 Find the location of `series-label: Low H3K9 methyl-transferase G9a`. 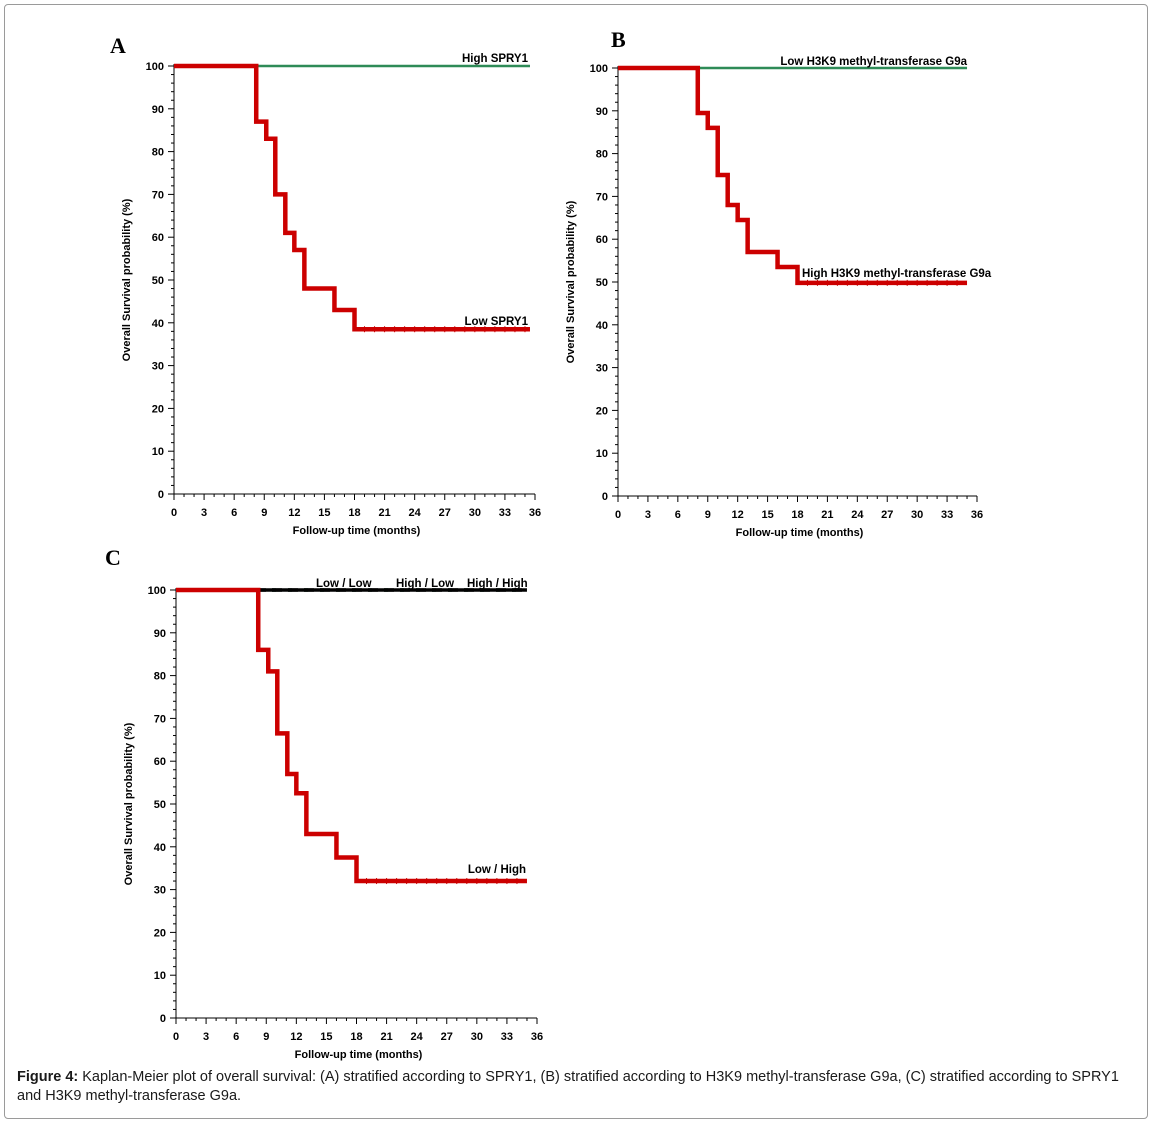

series-label: Low H3K9 methyl-transferase G9a is located at coordinates (873, 62).